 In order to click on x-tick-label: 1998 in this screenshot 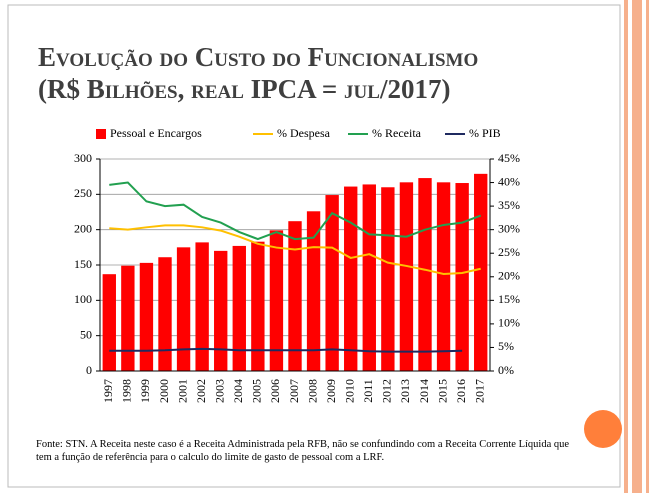, I will do `click(127, 391)`.